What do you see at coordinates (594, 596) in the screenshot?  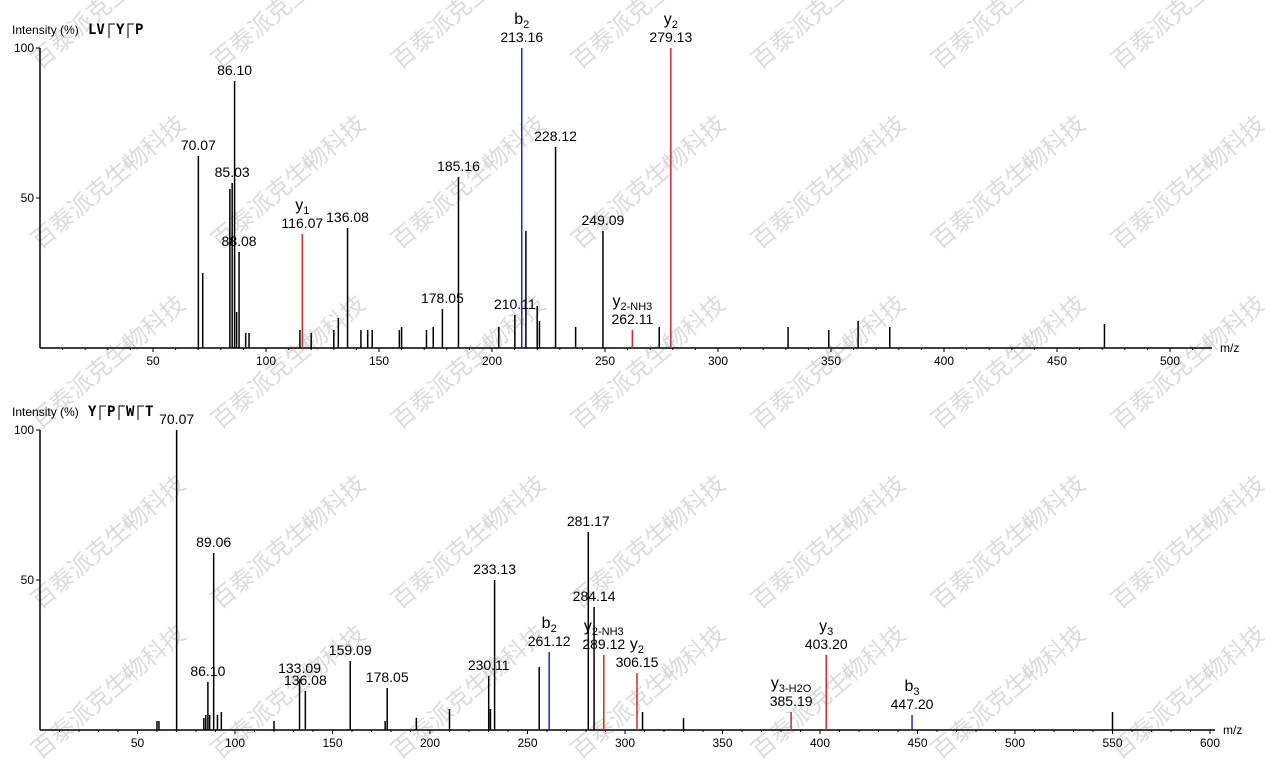 I see `peak-label: 284.14` at bounding box center [594, 596].